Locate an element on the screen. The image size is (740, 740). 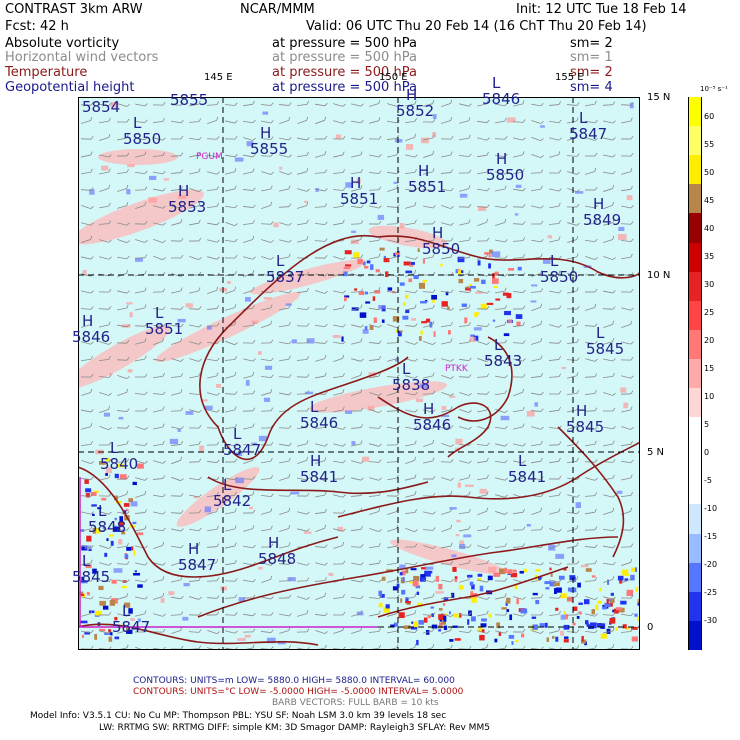
high-center-symbol: H is located at coordinates (582, 411).